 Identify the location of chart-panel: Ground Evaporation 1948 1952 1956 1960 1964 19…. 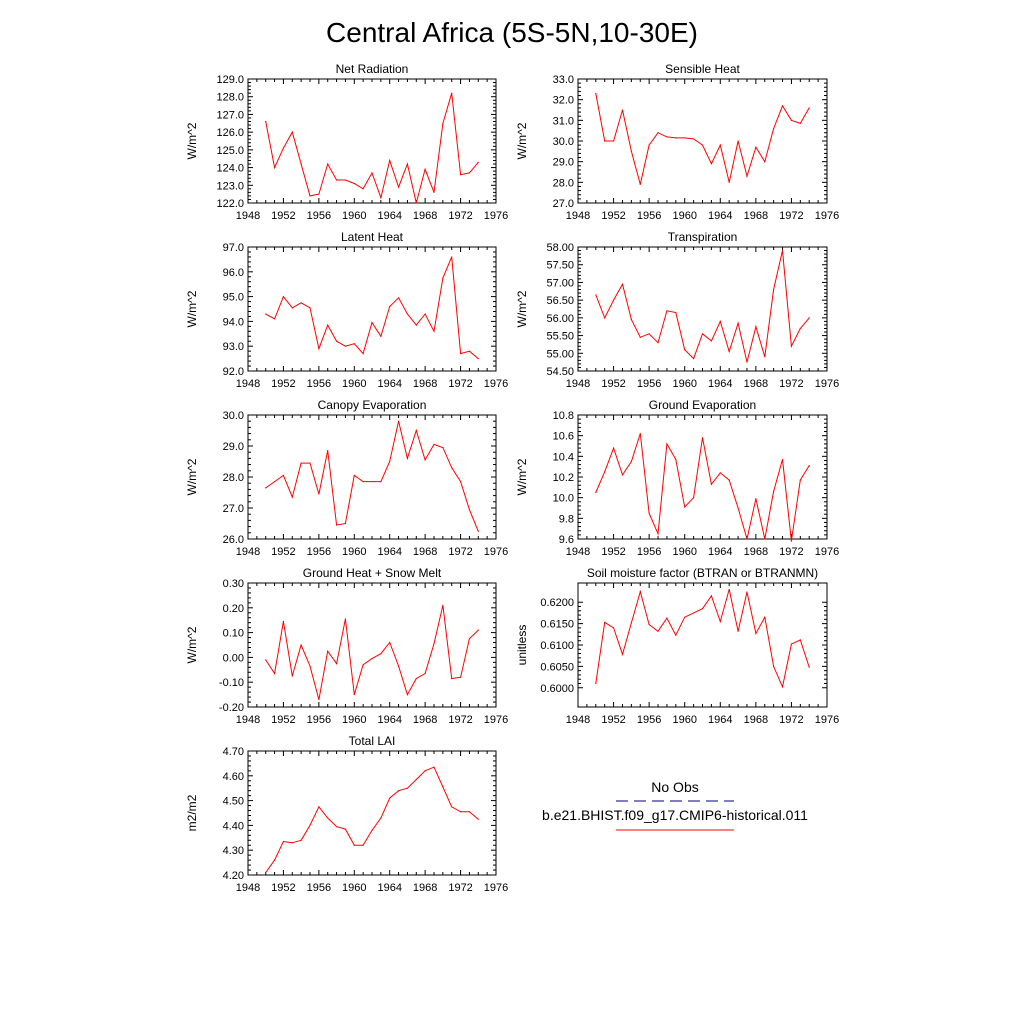
(677, 478).